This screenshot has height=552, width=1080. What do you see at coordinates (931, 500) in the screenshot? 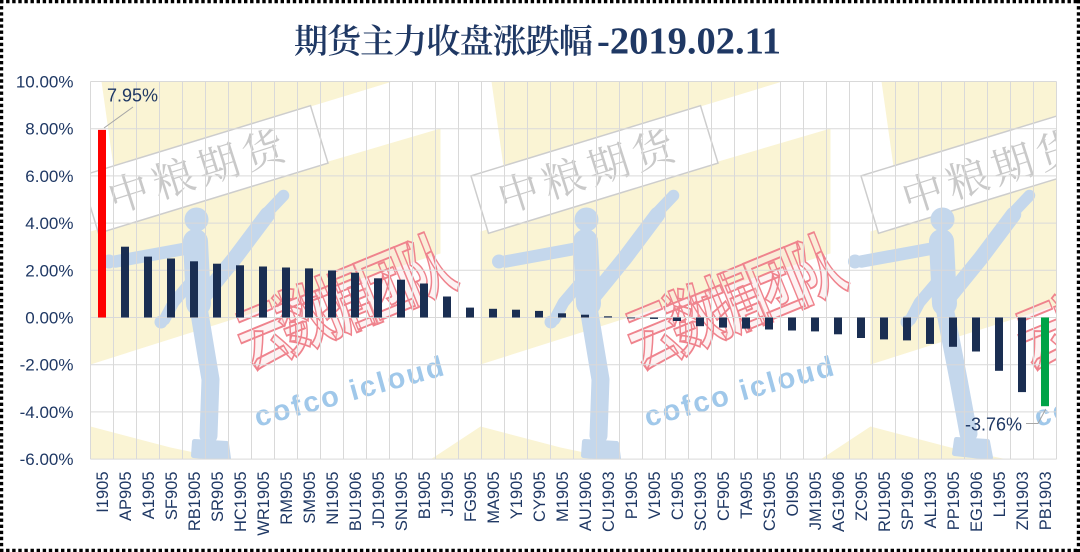
I see `svg-text: AL1903` at bounding box center [931, 500].